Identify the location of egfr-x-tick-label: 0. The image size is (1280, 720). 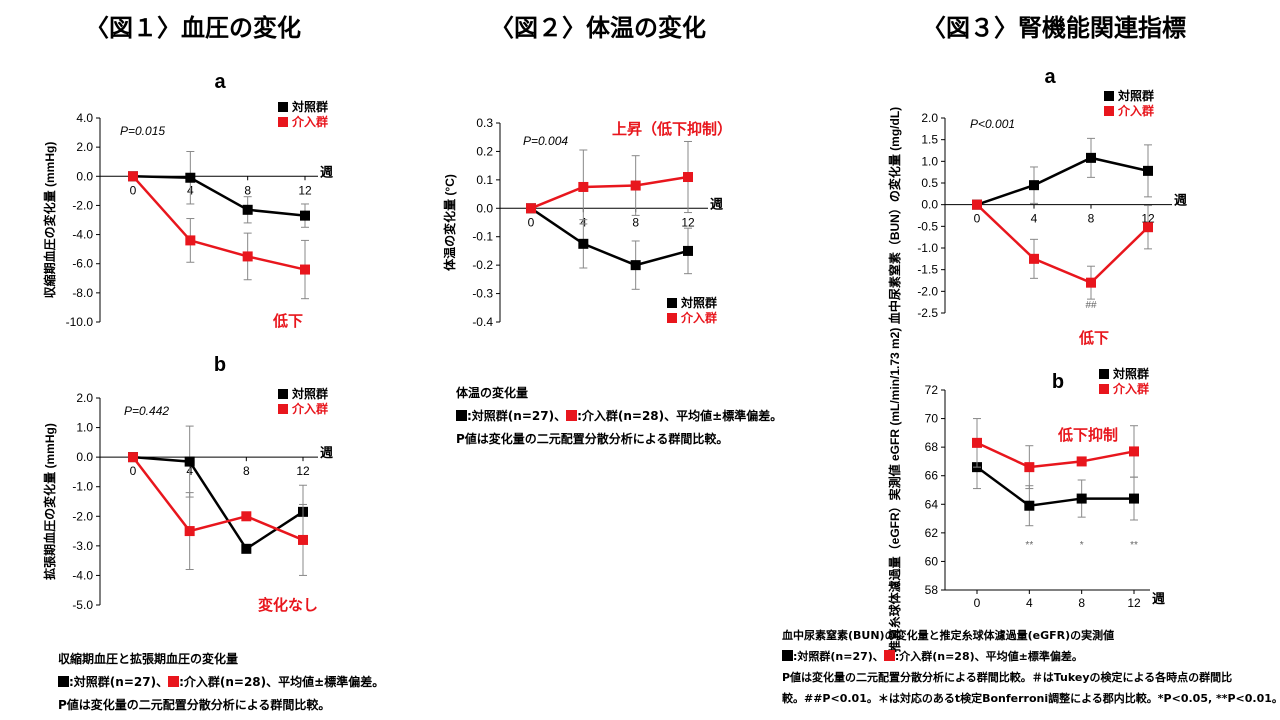
(977, 603).